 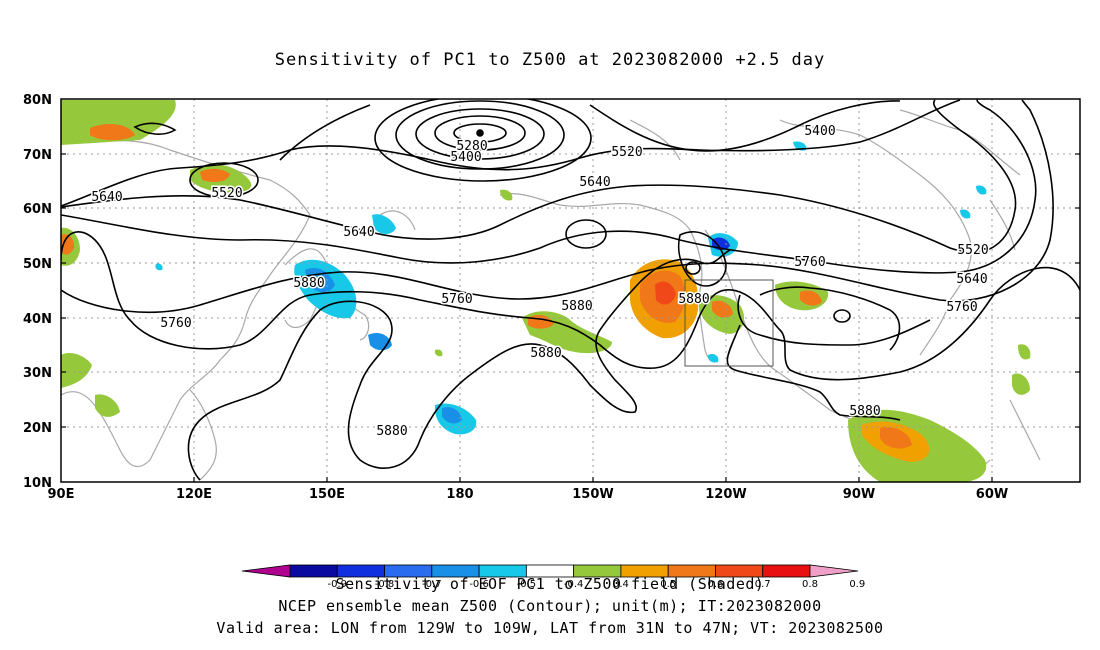 What do you see at coordinates (61, 494) in the screenshot?
I see `lon-label: 90E` at bounding box center [61, 494].